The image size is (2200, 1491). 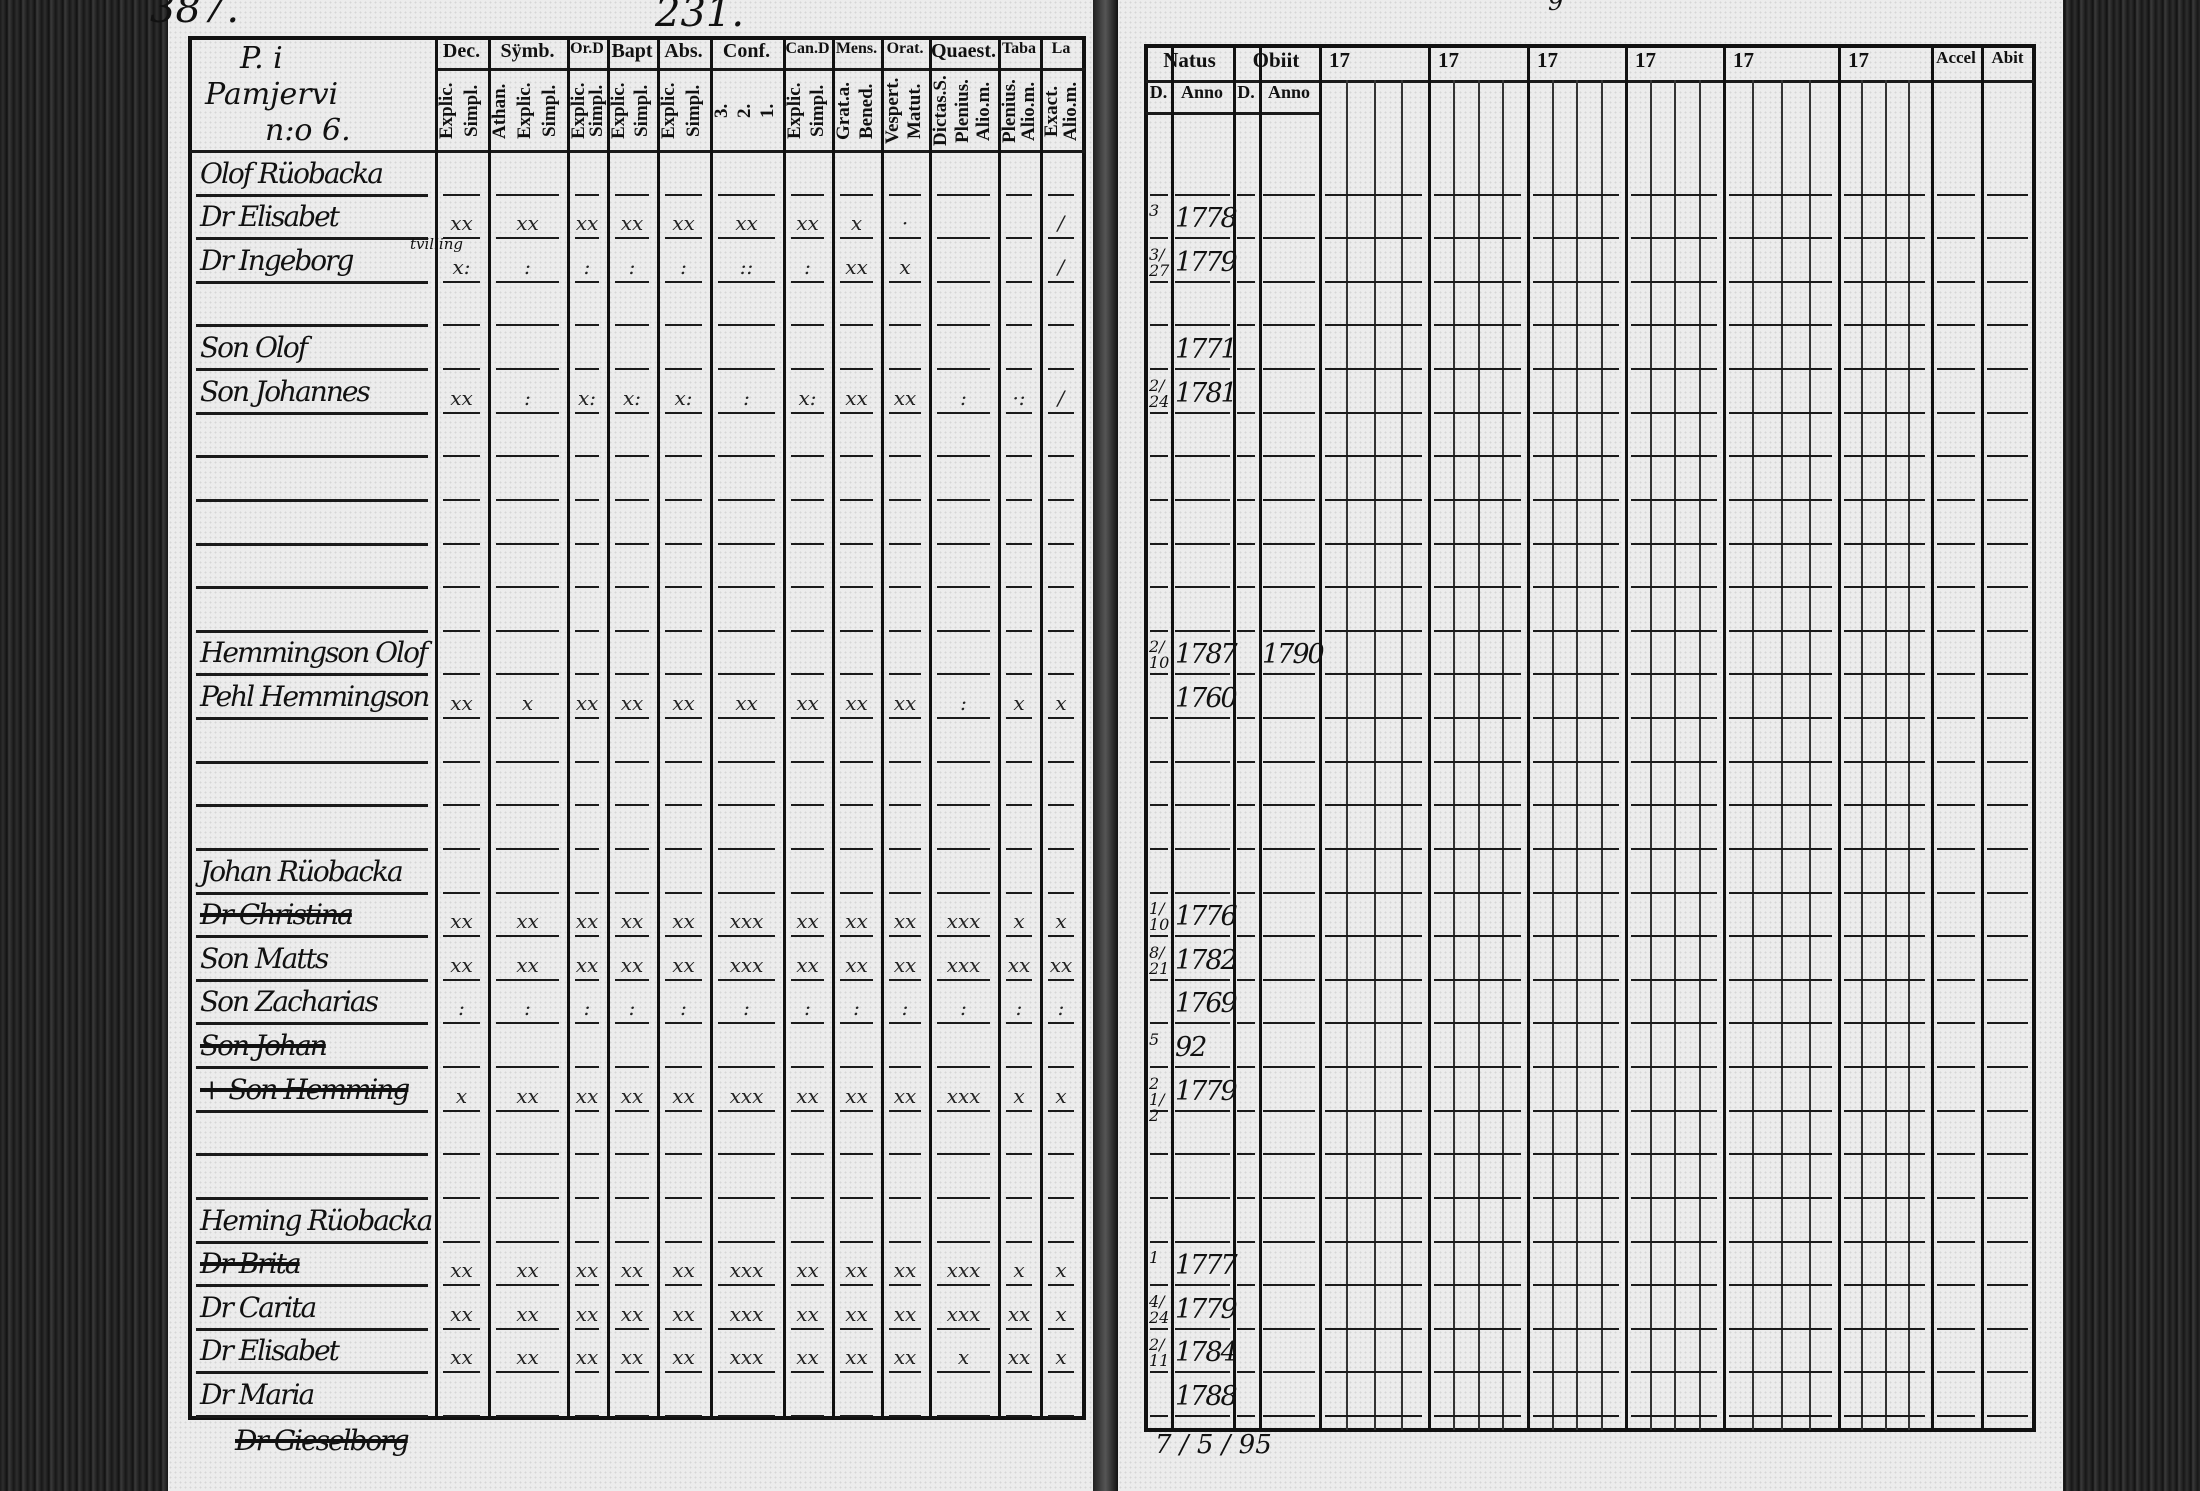 What do you see at coordinates (305, 1089) in the screenshot?
I see `register-name: + Son Hemming` at bounding box center [305, 1089].